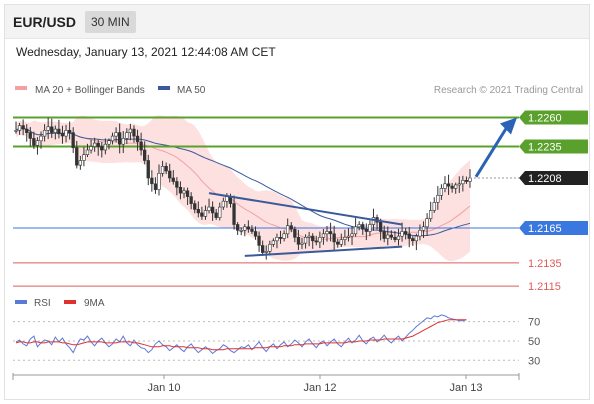 Image resolution: width=594 pixels, height=404 pixels. What do you see at coordinates (545, 118) in the screenshot?
I see `resistance-level-label: 1.2260` at bounding box center [545, 118].